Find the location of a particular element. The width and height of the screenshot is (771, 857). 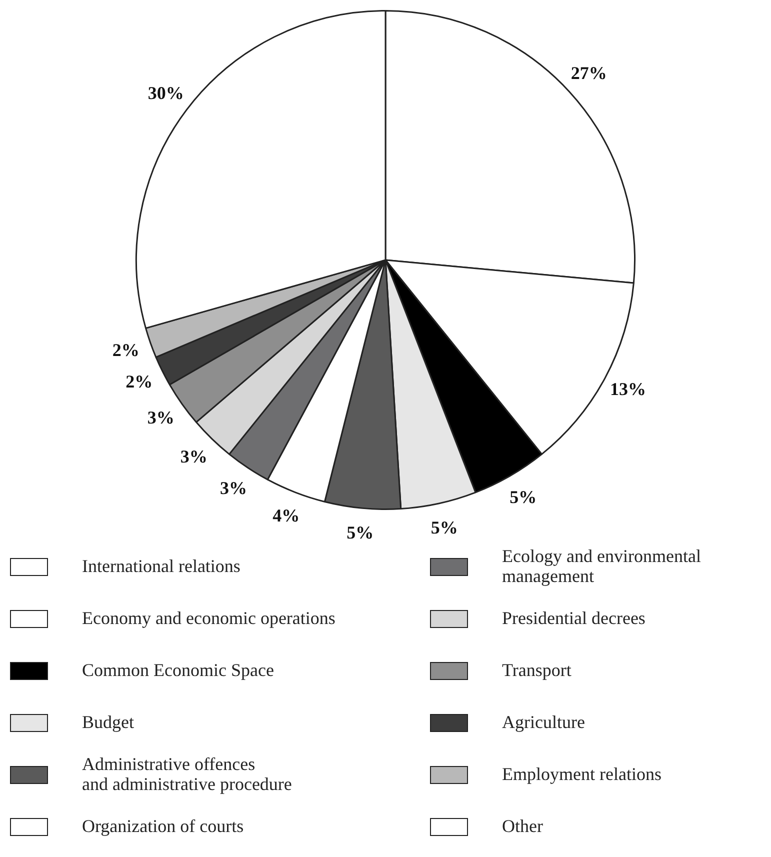

data-label: 13% is located at coordinates (628, 388).